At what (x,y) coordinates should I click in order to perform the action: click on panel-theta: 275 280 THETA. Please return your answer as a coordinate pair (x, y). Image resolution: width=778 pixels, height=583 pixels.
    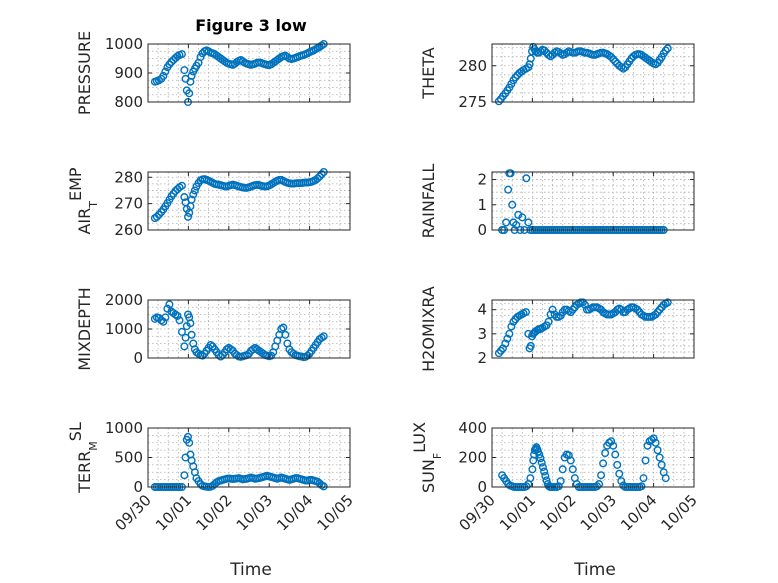
    Looking at the image, I should click on (557, 76).